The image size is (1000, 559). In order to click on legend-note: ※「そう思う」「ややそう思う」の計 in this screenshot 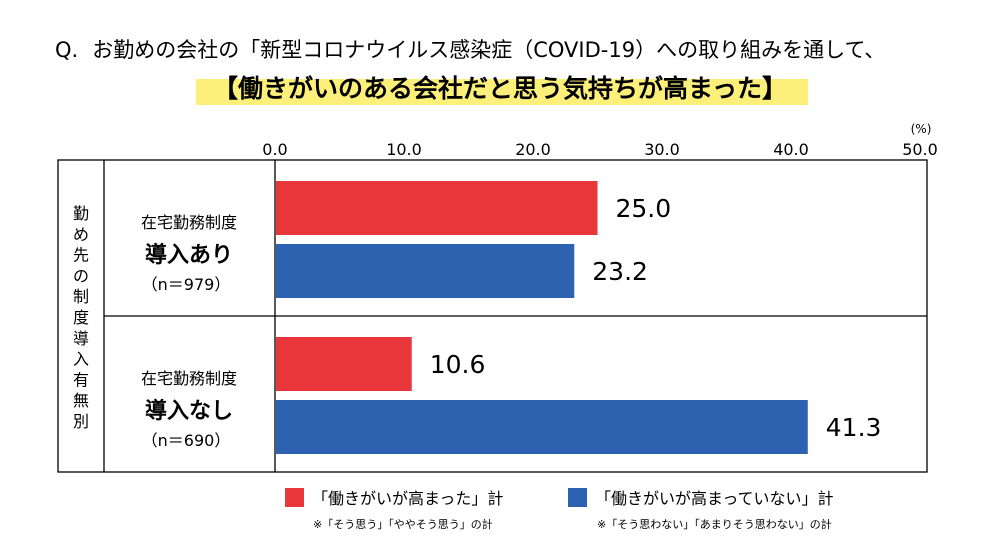, I will do `click(403, 524)`.